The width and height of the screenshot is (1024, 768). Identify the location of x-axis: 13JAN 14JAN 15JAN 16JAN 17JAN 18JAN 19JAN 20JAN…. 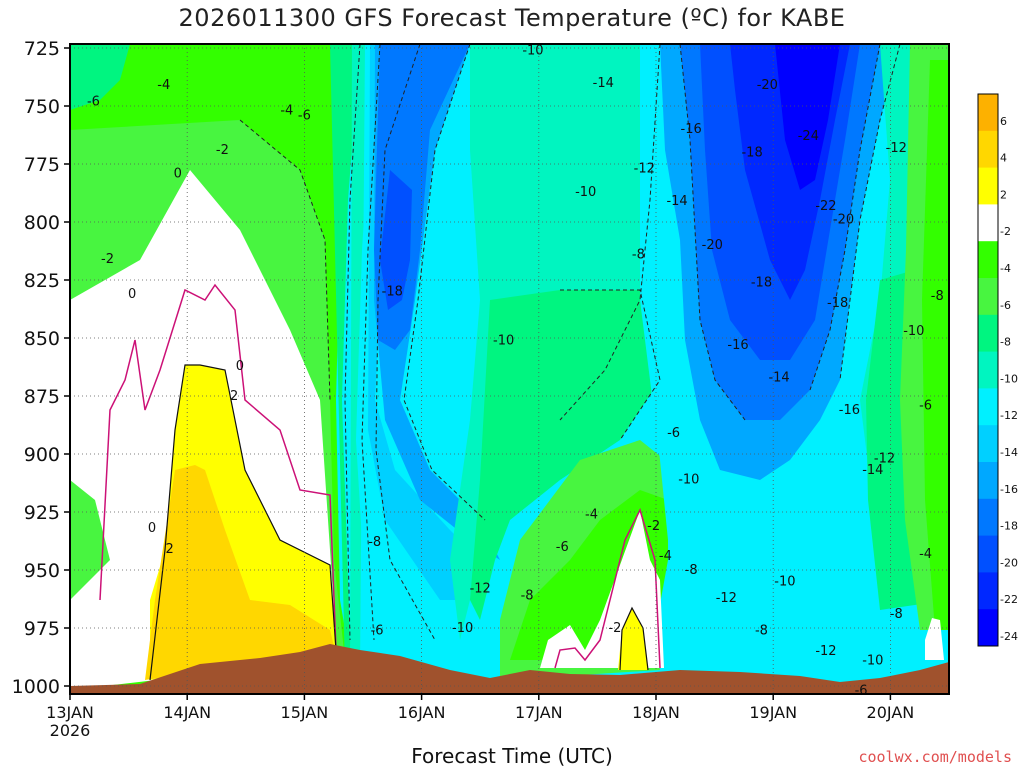
(480, 717).